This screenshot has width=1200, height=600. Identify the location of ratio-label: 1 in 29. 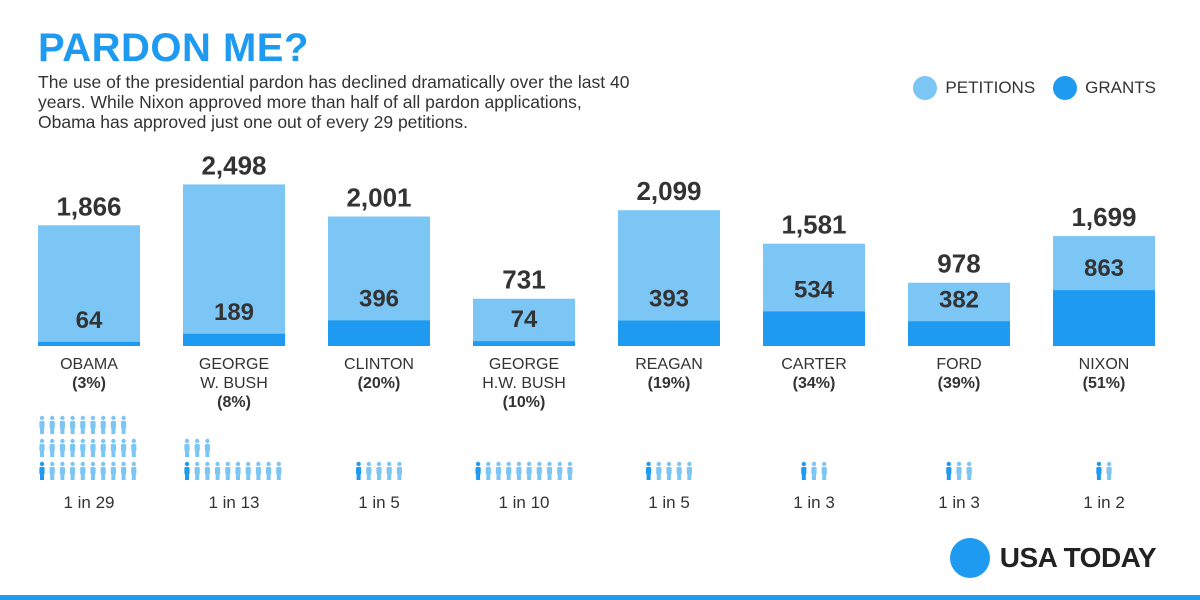
(88, 502).